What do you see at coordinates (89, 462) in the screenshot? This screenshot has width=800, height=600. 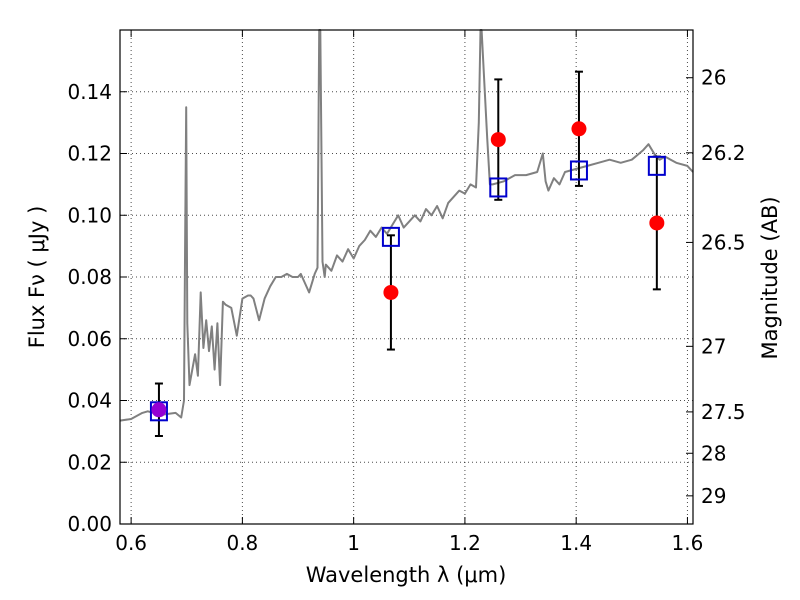 I see `y-tick-label: 0.02` at bounding box center [89, 462].